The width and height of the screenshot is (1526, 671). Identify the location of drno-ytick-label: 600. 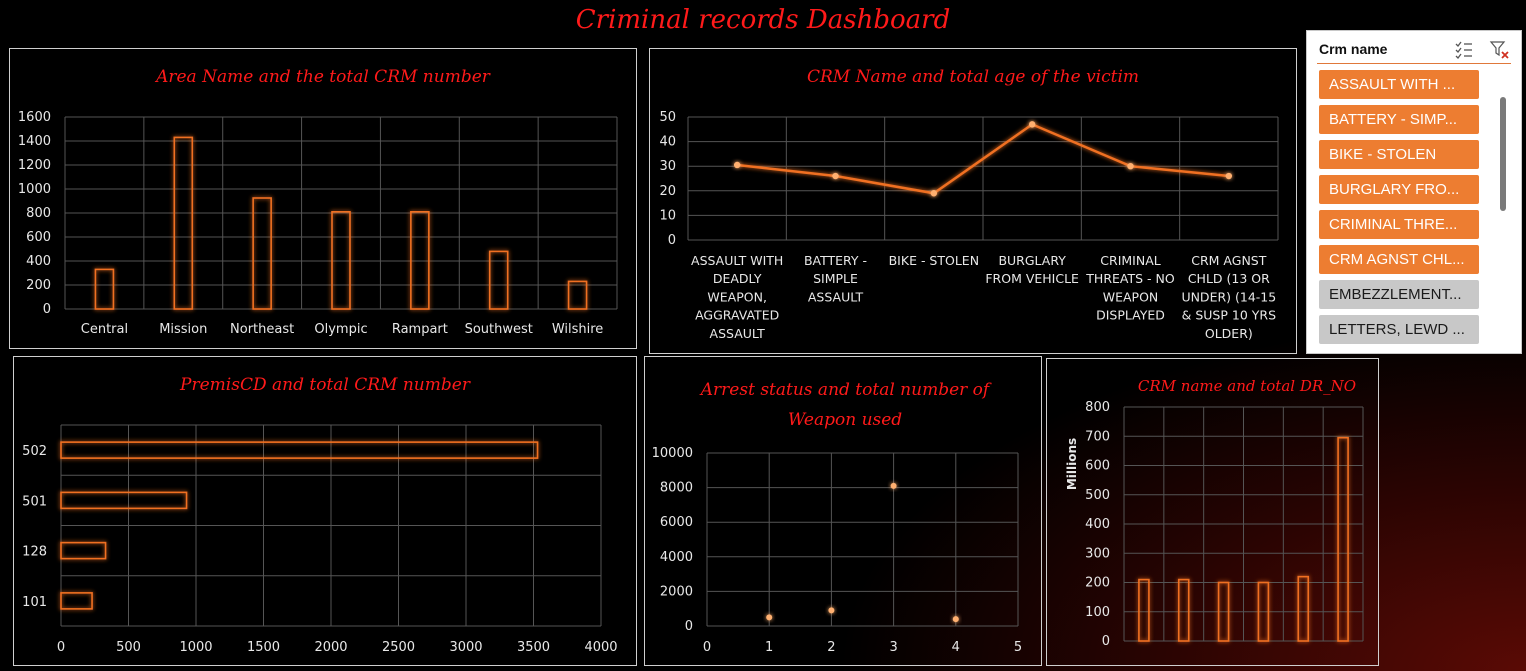
(1097, 466).